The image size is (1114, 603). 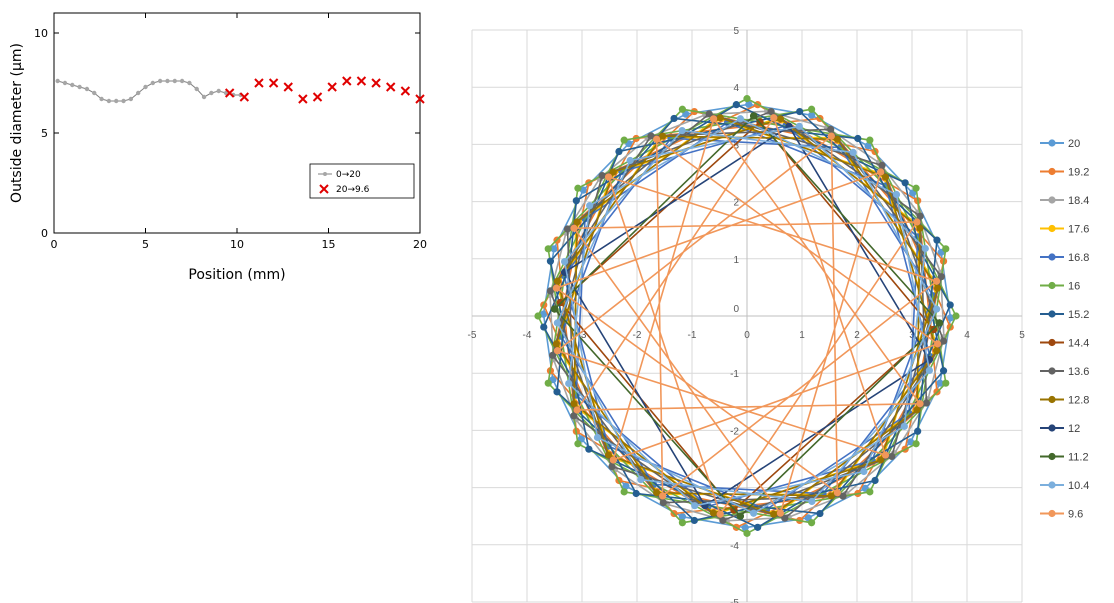 I want to click on y-tick-label: 1, so click(x=736, y=260).